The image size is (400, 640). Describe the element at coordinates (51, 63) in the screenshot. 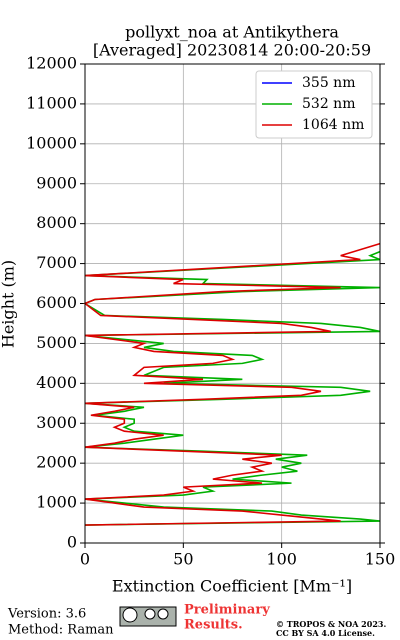

I see `y-tick-label: 12000` at that location.